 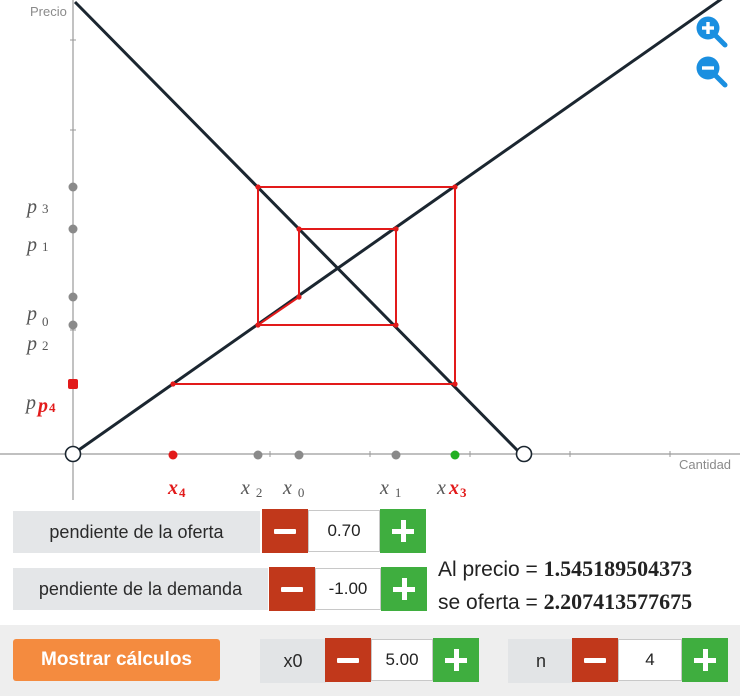 I want to click on offer-result: se oferta = 2.207413577675, so click(x=565, y=601).